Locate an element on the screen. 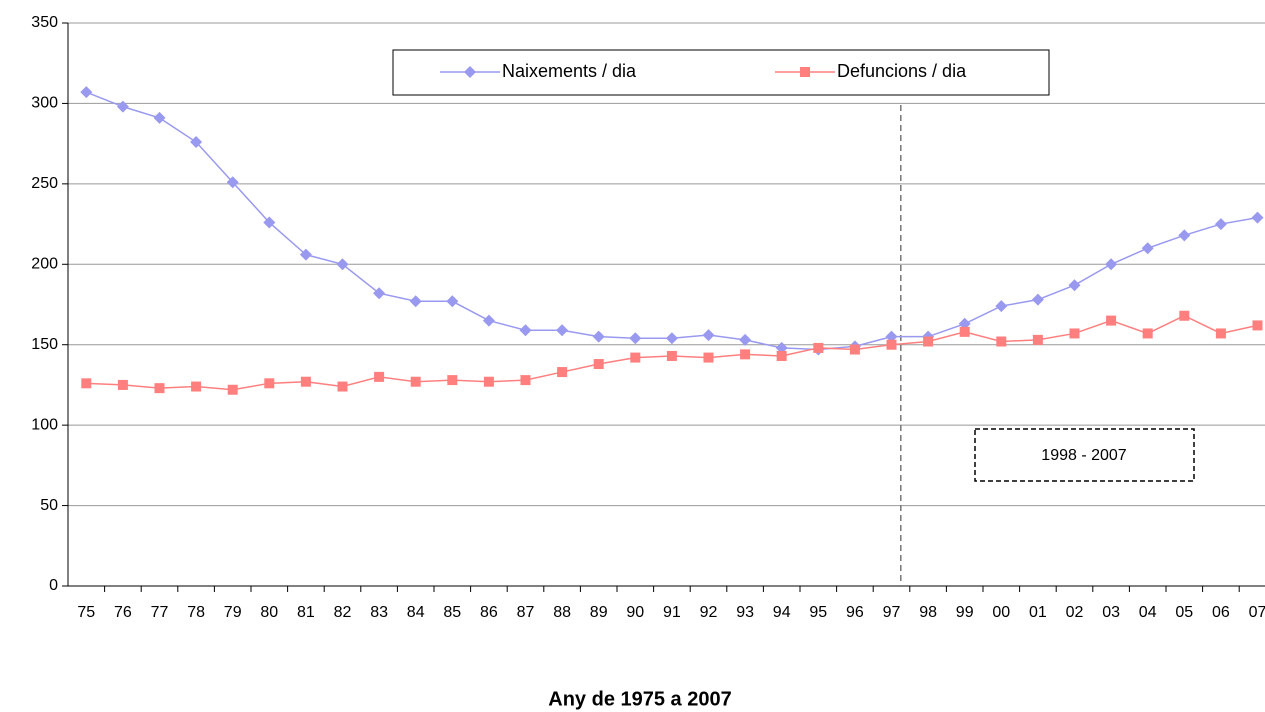 Image resolution: width=1265 pixels, height=712 pixels. annotation: 1998 - 2007 is located at coordinates (1084, 455).